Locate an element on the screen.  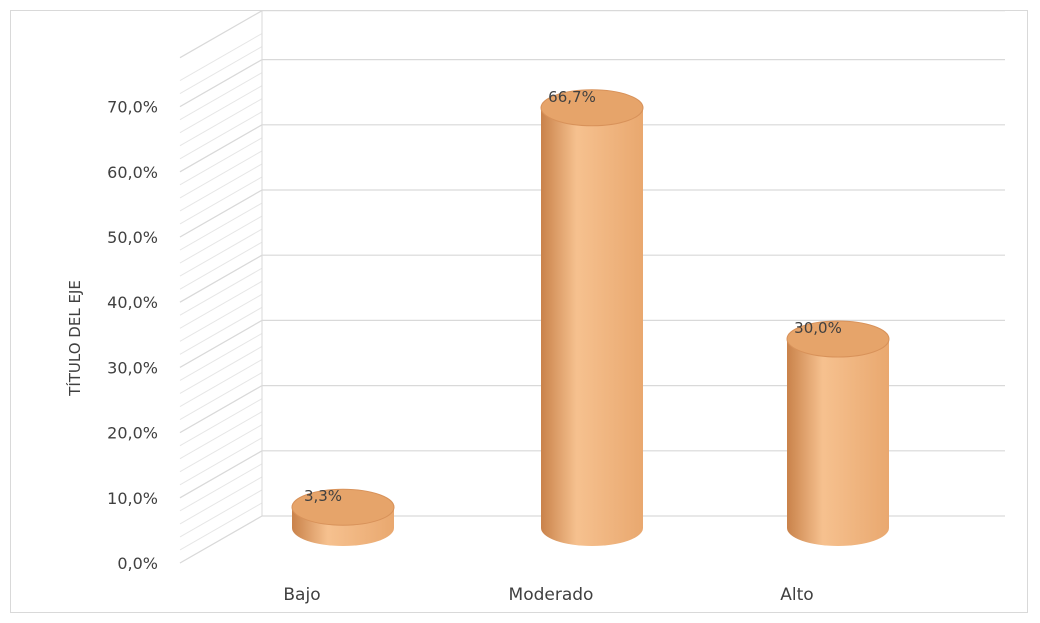
x-axis-categories: Bajo Moderado Alto is located at coordinates (548, 595).